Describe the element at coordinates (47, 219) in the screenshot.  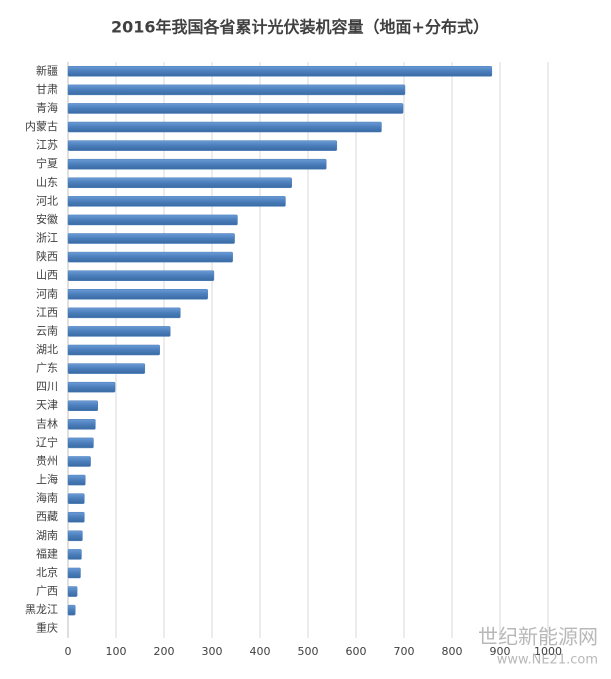
I see `y-tick-label: 安徽` at that location.